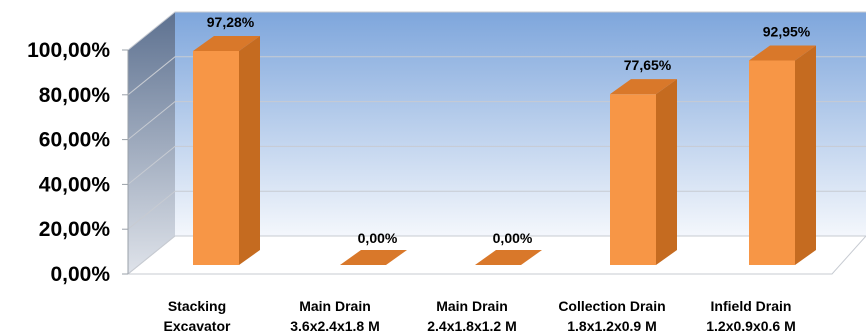 The width and height of the screenshot is (866, 336). I want to click on side-wall, so click(151, 143).